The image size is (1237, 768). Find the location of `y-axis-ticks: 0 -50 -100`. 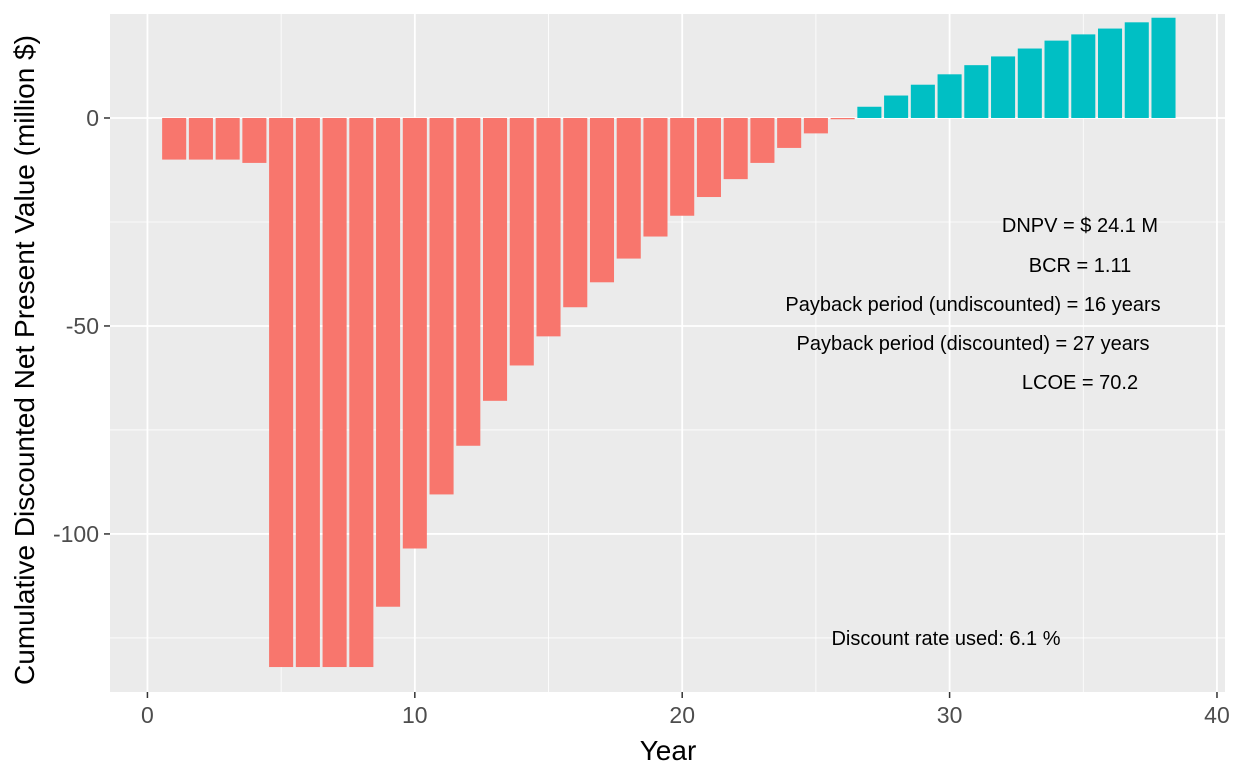

y-axis-ticks: 0 -50 -100 is located at coordinates (81, 326).